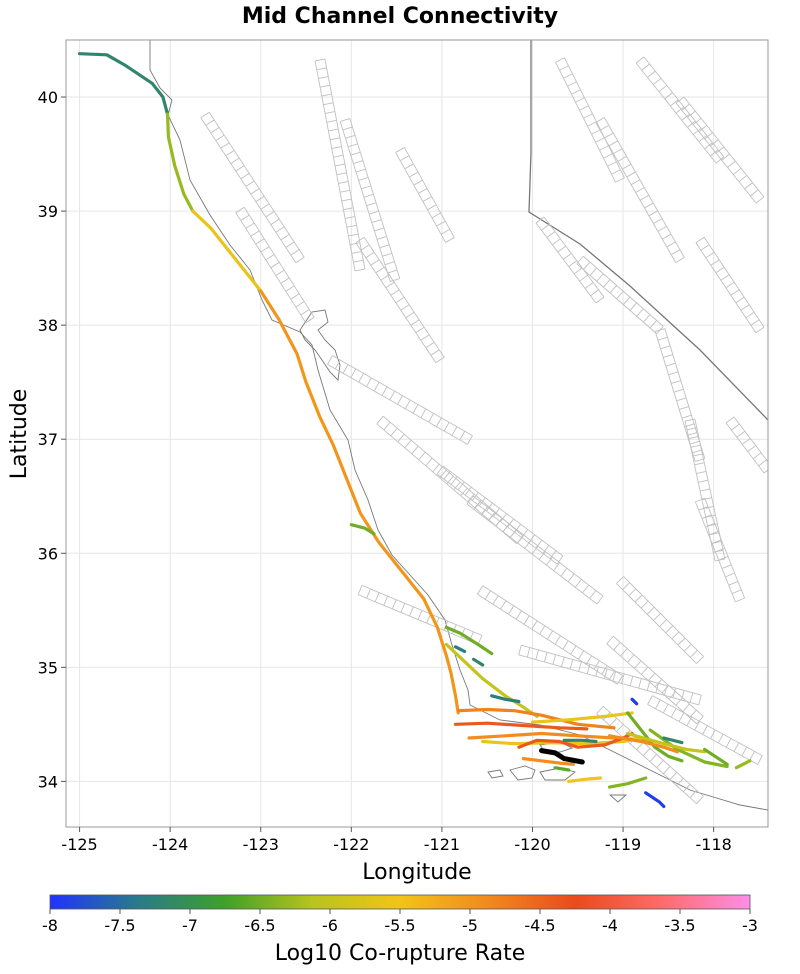 Image resolution: width=800 pixels, height=974 pixels. I want to click on colorbar-tick-label: -4.5, so click(539, 925).